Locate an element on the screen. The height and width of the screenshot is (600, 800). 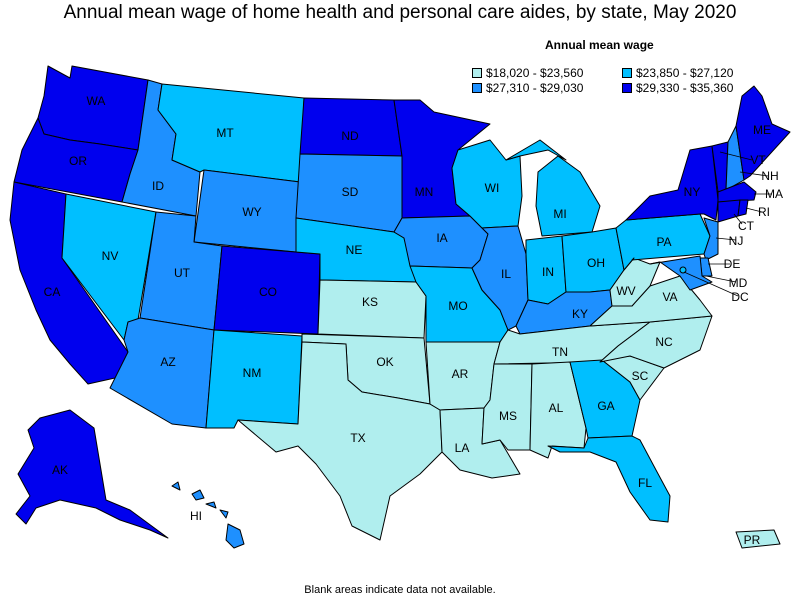
legend-item-3: $27,310 - $29,030 is located at coordinates (527, 88).